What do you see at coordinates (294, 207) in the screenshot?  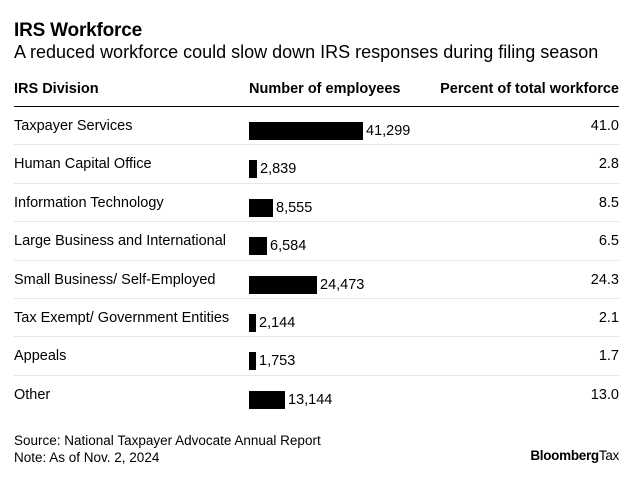 I see `employee-count-label: 8,555` at bounding box center [294, 207].